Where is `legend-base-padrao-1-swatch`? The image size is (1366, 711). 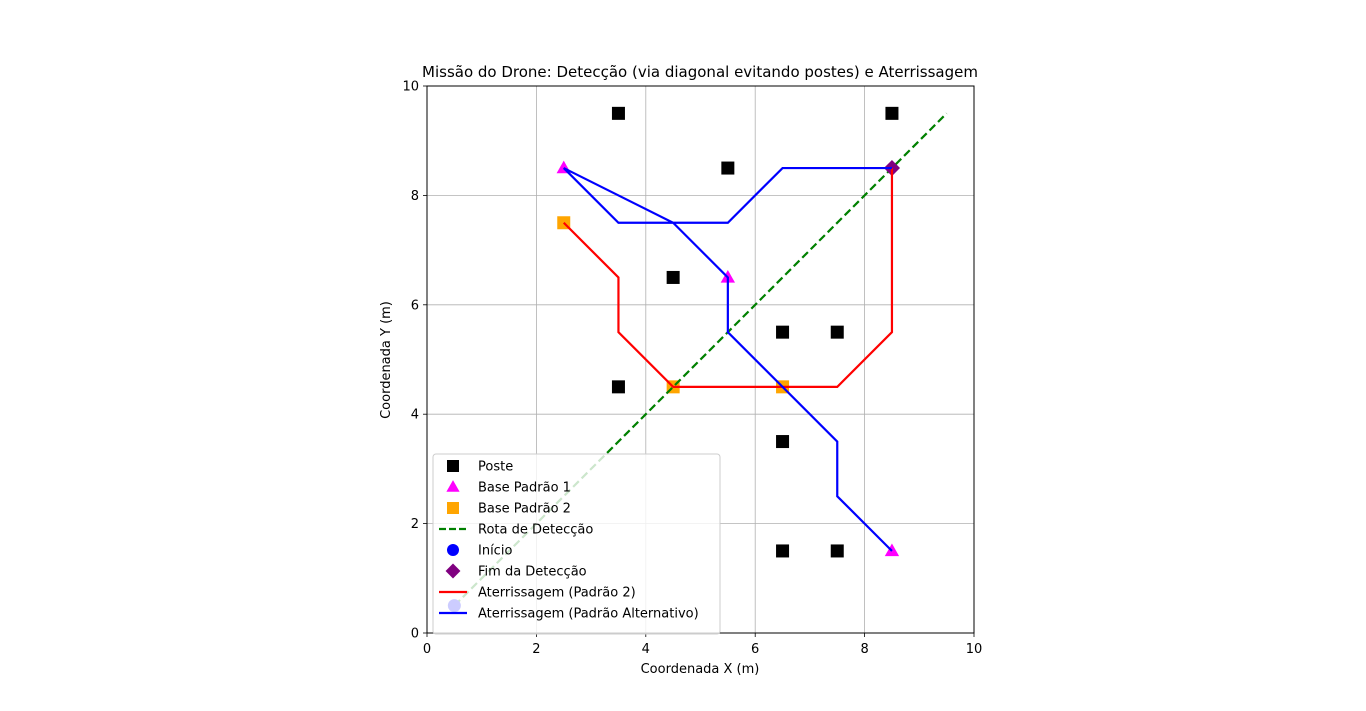 legend-base-padrao-1-swatch is located at coordinates (453, 486).